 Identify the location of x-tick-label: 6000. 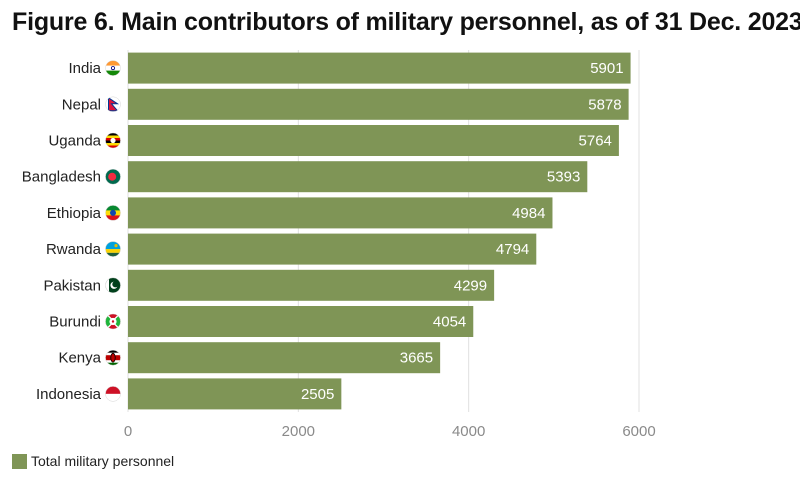
(638, 431).